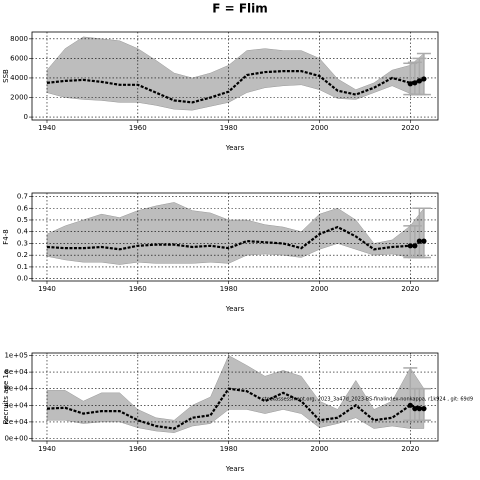  What do you see at coordinates (16, 389) in the screenshot?
I see `y-tick-label: 6e+04` at bounding box center [16, 389].